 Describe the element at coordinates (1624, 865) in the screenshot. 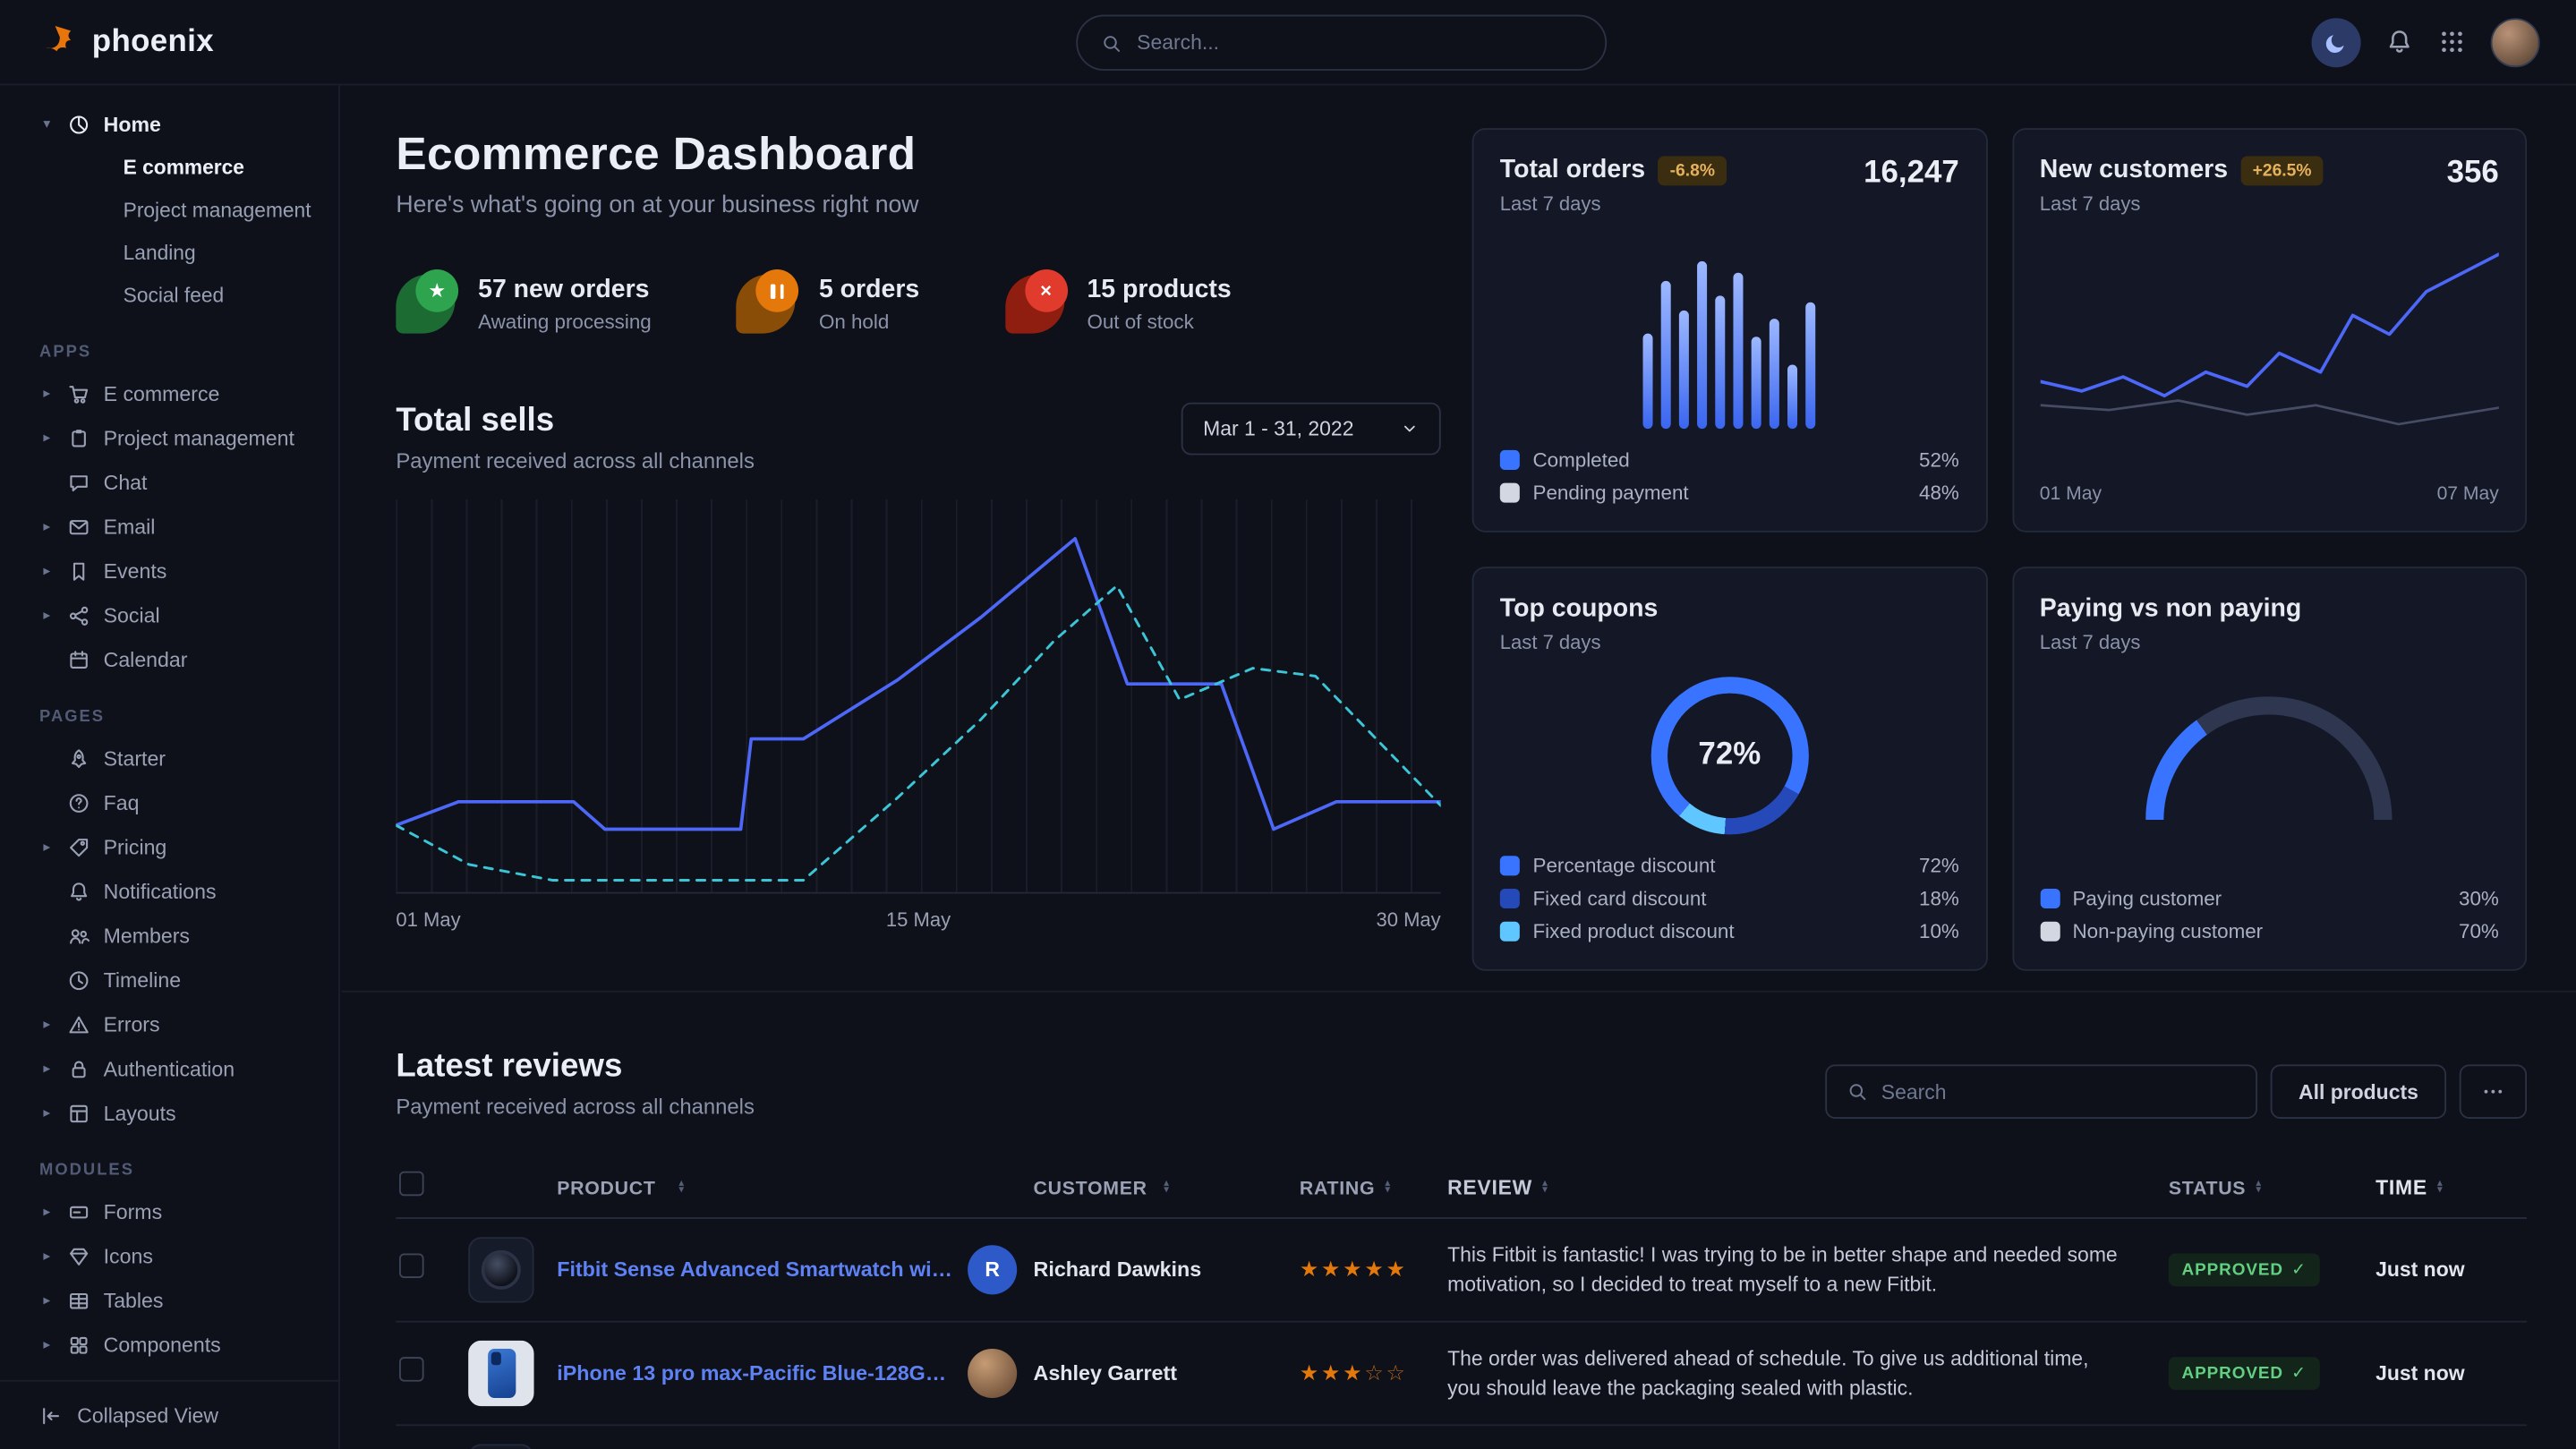

I see `legend-label: Percentage discount` at that location.